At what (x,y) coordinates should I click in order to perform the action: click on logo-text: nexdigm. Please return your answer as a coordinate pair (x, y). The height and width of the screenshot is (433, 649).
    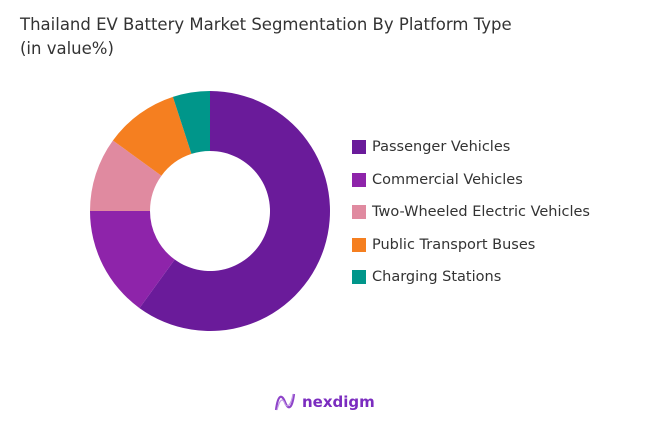
    Looking at the image, I should click on (338, 402).